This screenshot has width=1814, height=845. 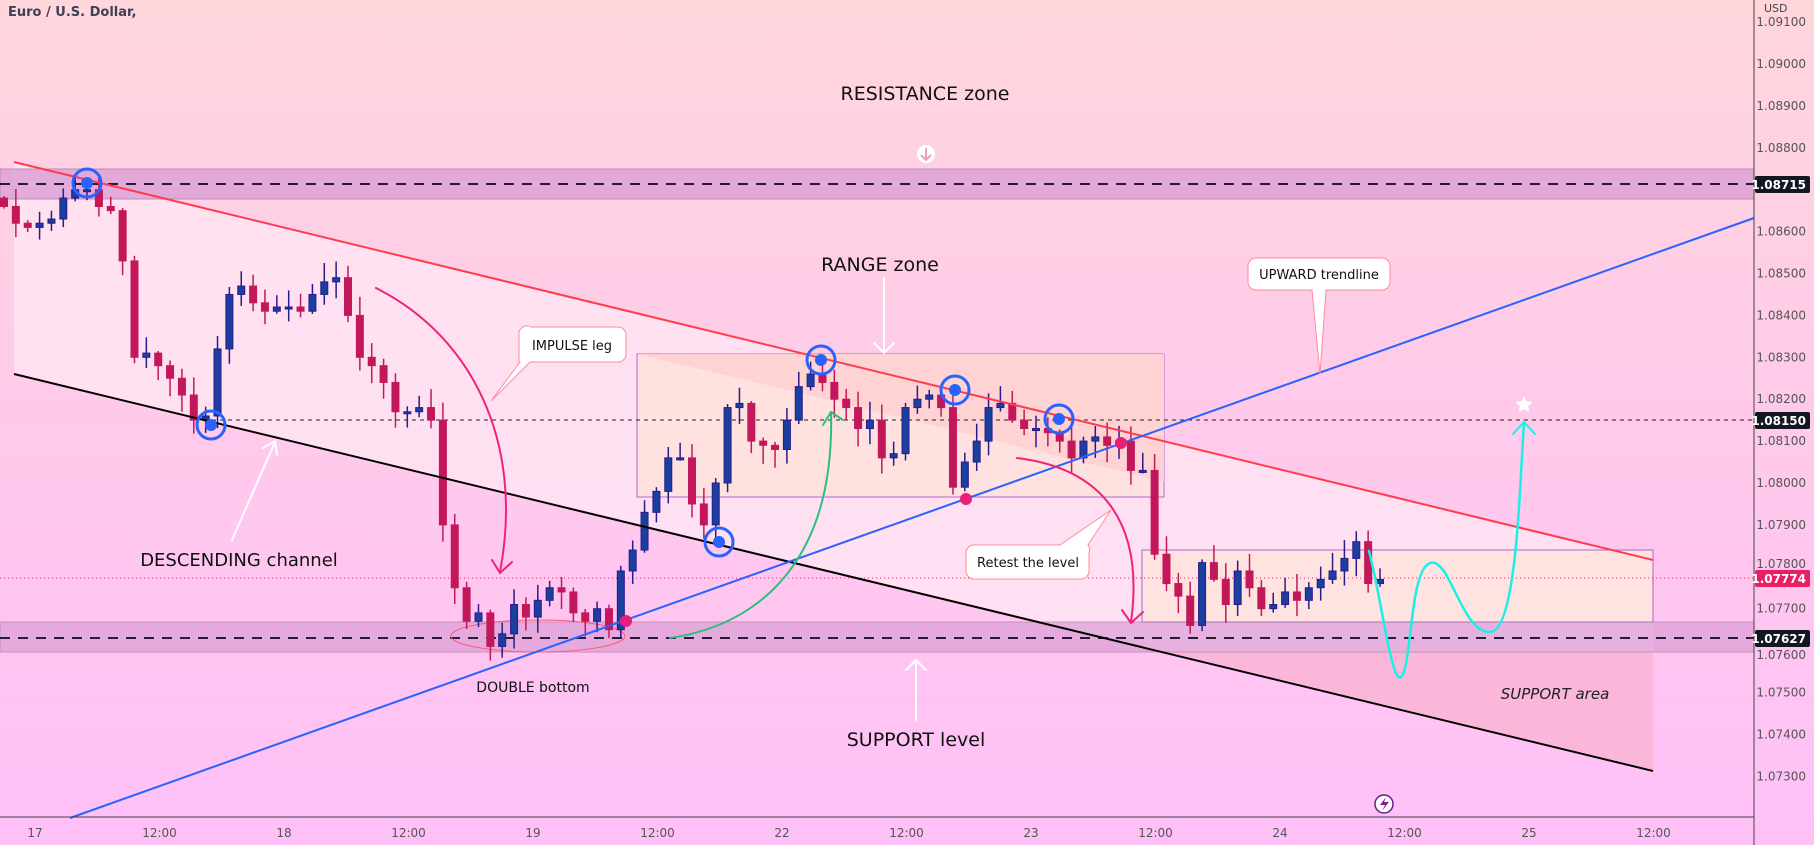 I want to click on rebound-arrow, so click(x=751, y=525).